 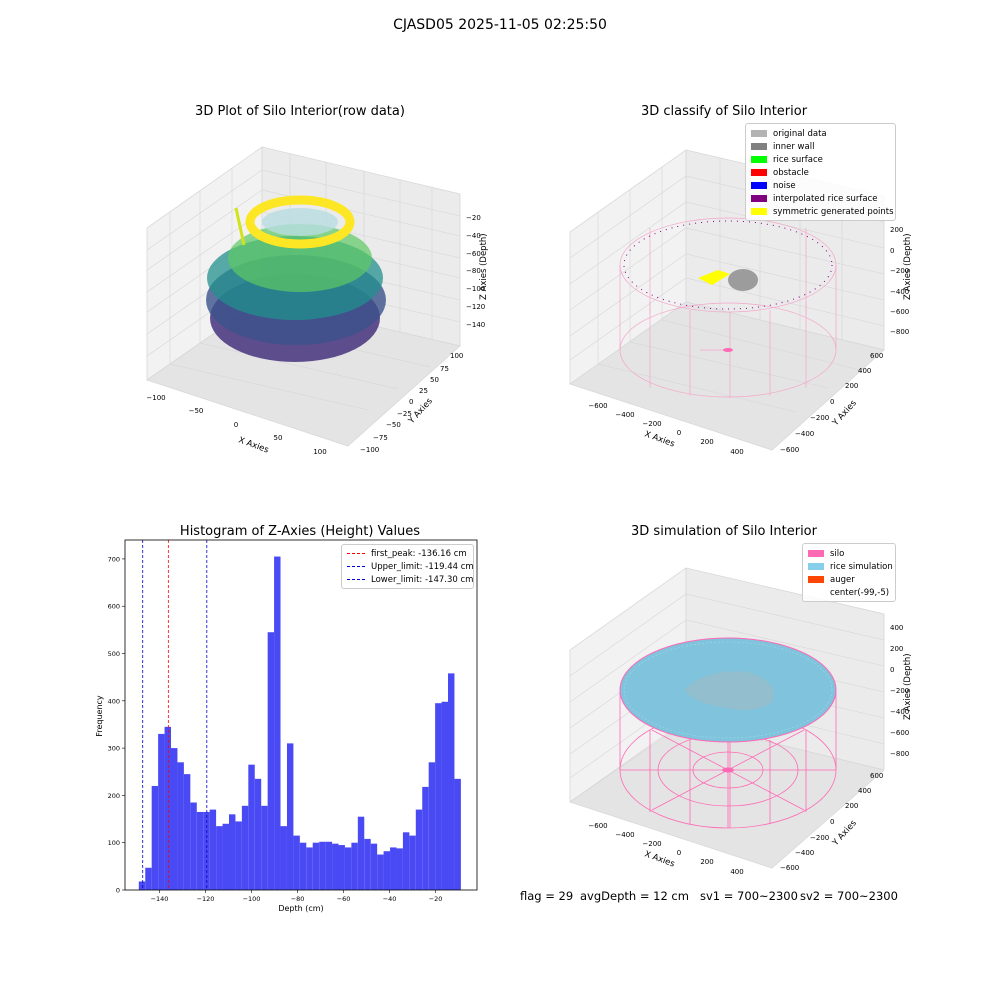 What do you see at coordinates (820, 185) in the screenshot?
I see `legend-item-noise: noise` at bounding box center [820, 185].